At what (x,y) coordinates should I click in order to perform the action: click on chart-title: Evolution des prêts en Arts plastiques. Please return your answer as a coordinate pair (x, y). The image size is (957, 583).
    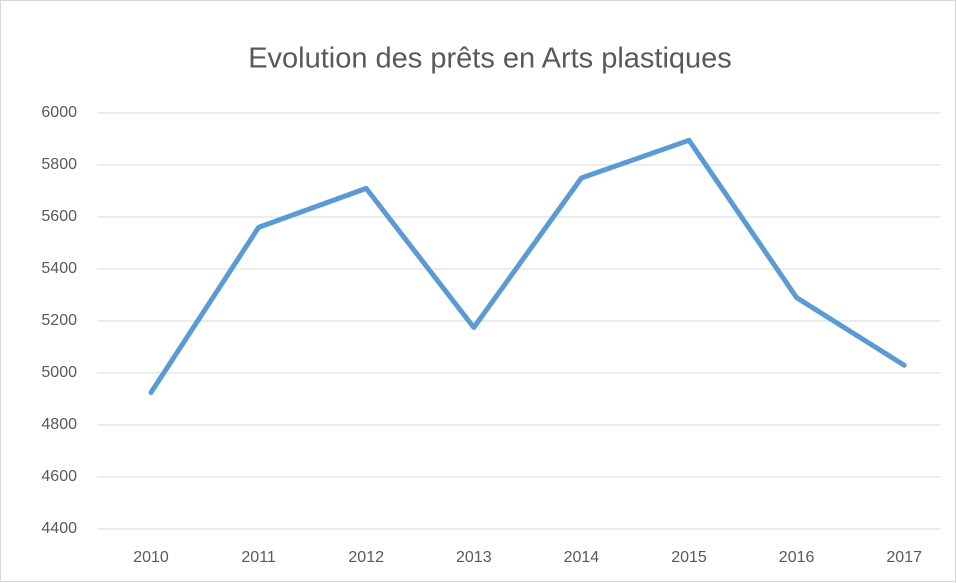
    Looking at the image, I should click on (490, 59).